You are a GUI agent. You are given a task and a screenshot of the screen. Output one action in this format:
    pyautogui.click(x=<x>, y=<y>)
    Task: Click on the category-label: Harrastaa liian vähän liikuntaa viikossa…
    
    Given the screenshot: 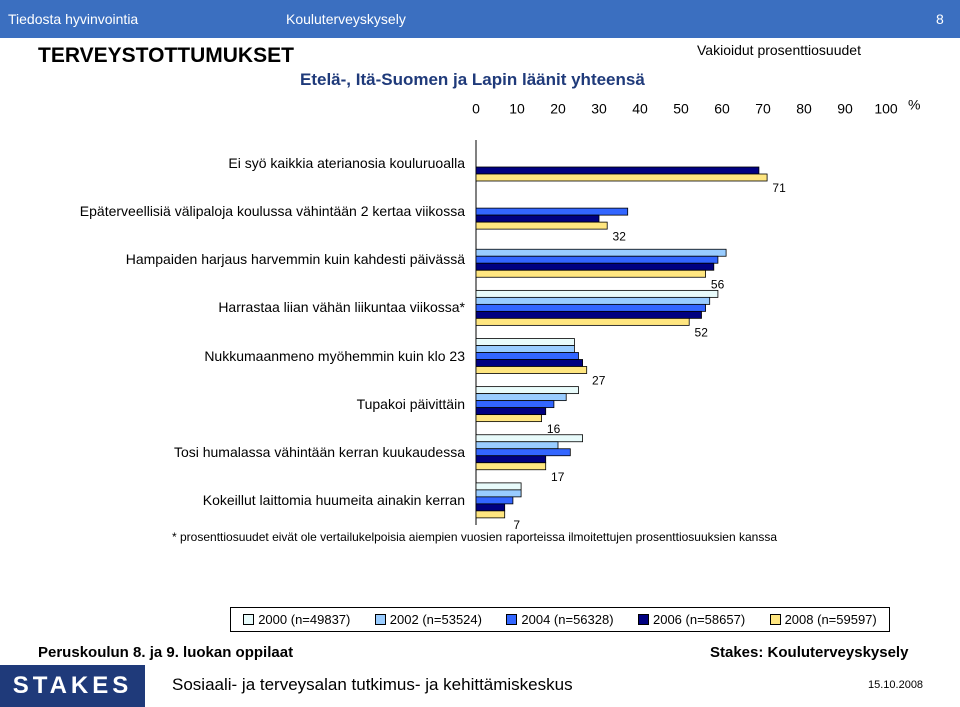 What is the action you would take?
    pyautogui.click(x=341, y=307)
    